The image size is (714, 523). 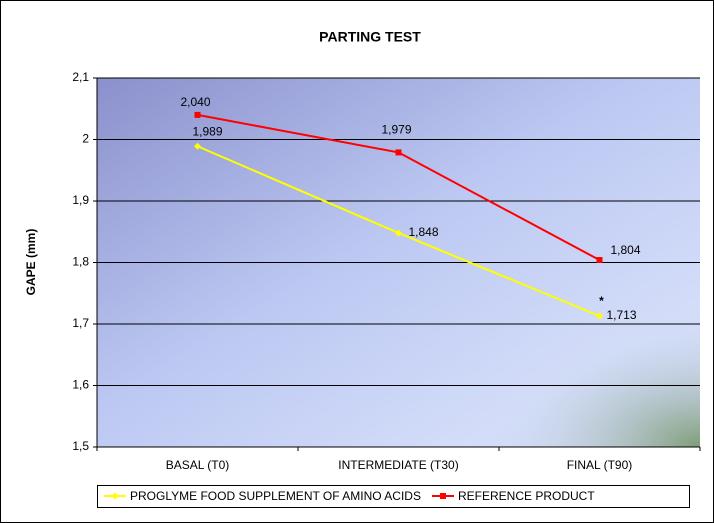 What do you see at coordinates (600, 465) in the screenshot?
I see `x-tick-label: FINAL (T90)` at bounding box center [600, 465].